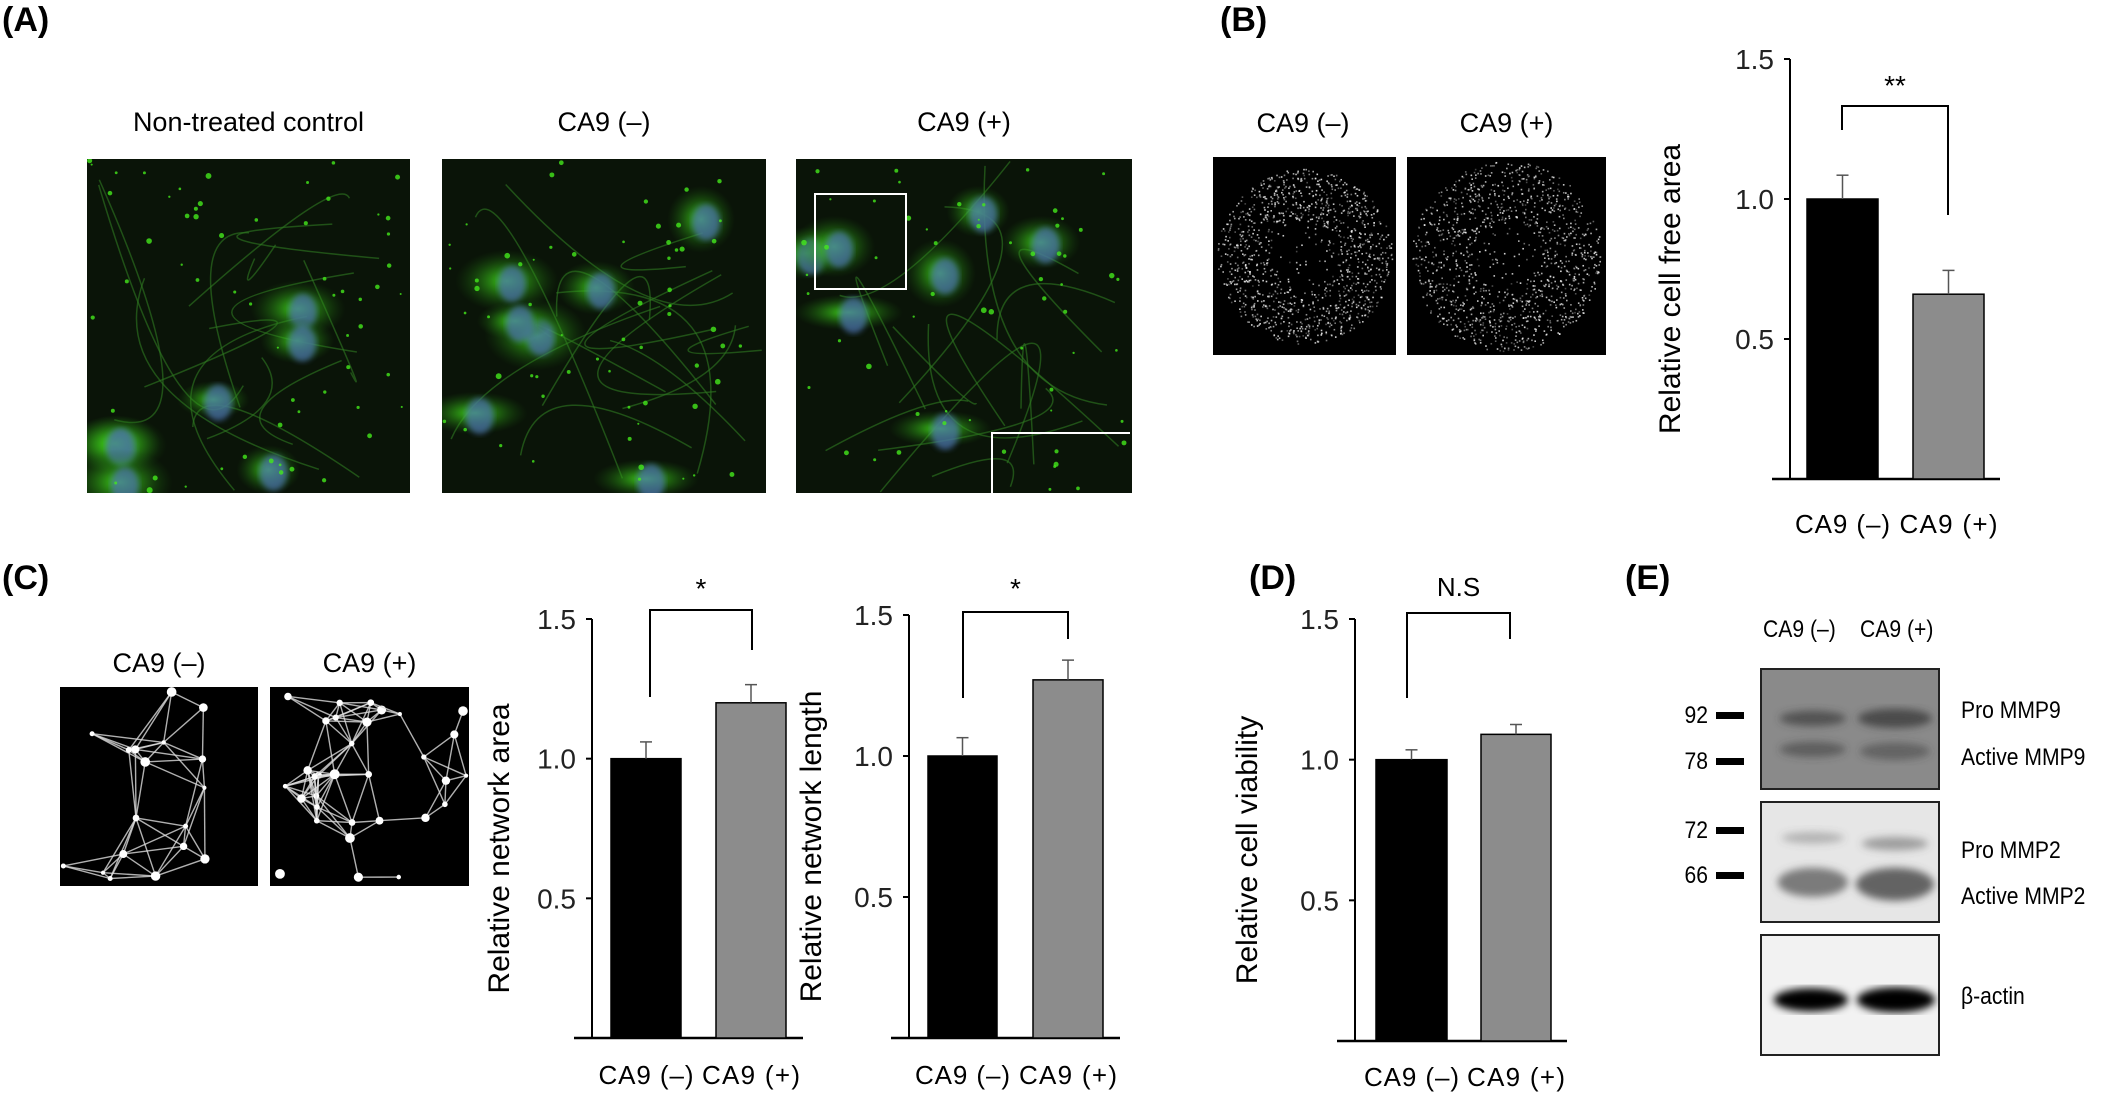  Describe the element at coordinates (1458, 587) in the screenshot. I see `significance-label: N.S` at that location.